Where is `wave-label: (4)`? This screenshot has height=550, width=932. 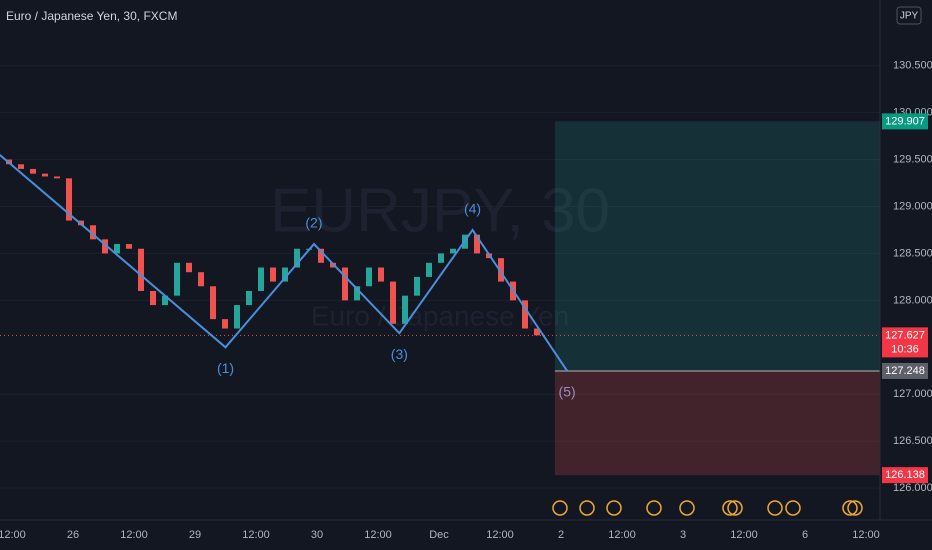
wave-label: (4) is located at coordinates (472, 209).